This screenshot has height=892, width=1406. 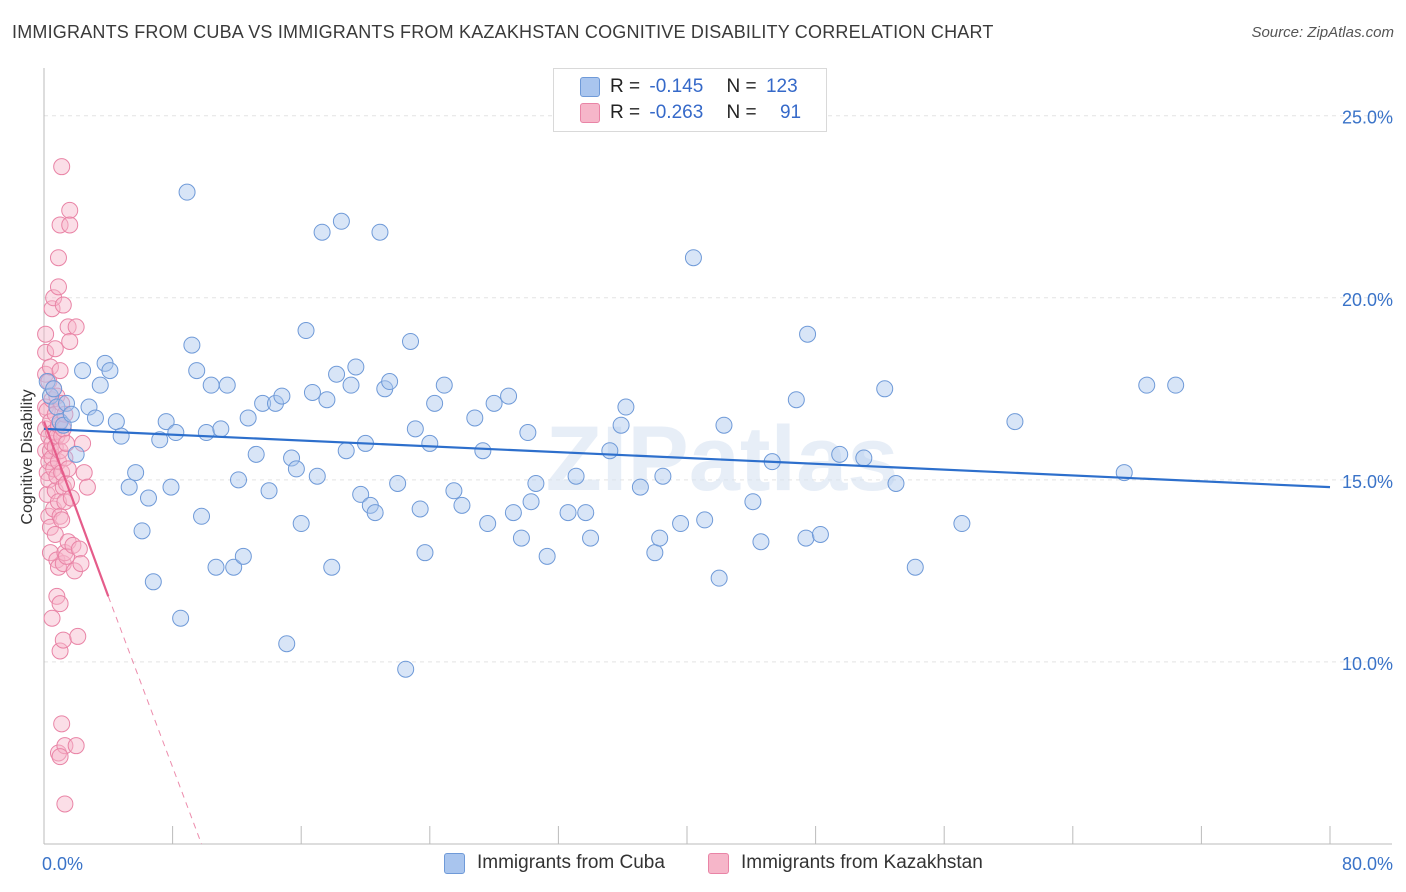 I want to click on legend-r-label: R =, so click(x=625, y=112).